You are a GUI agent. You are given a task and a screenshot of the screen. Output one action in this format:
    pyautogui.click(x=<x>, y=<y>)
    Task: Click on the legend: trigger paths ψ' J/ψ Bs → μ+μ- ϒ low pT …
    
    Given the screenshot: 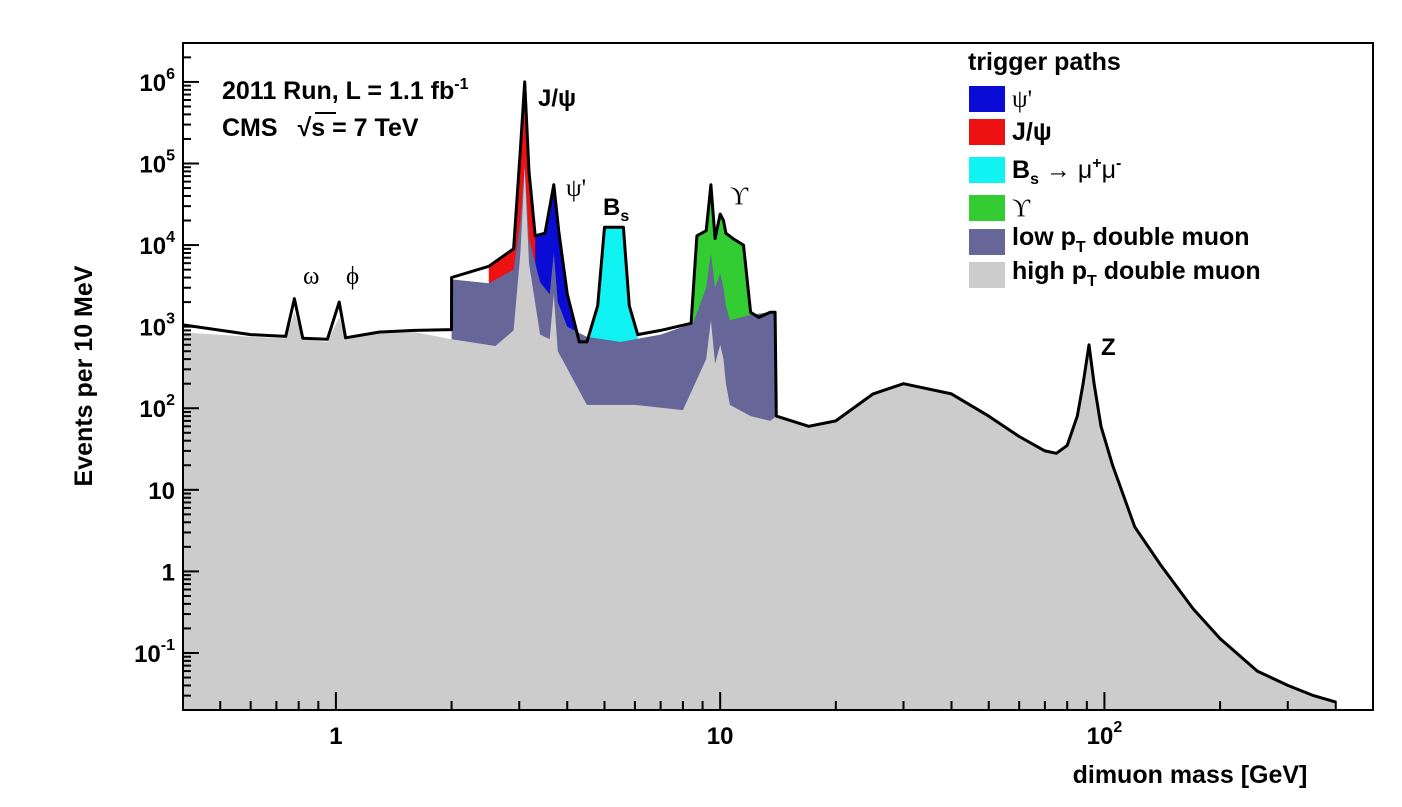 What is the action you would take?
    pyautogui.click(x=1114, y=169)
    